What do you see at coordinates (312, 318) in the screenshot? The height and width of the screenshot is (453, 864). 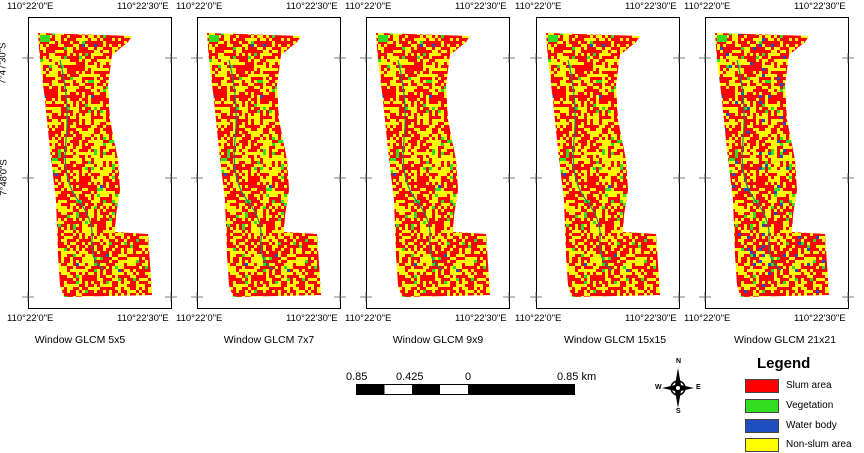 I see `lon-label-bottom-right-1: 110°22'30"E` at bounding box center [312, 318].